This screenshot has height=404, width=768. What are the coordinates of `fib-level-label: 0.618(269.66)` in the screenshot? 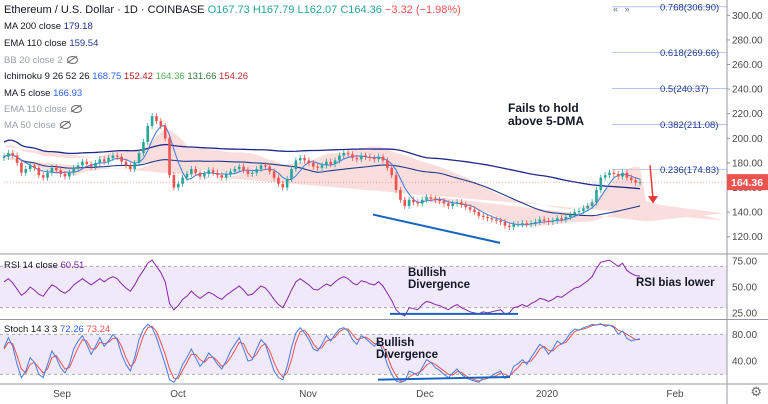 It's located at (689, 53).